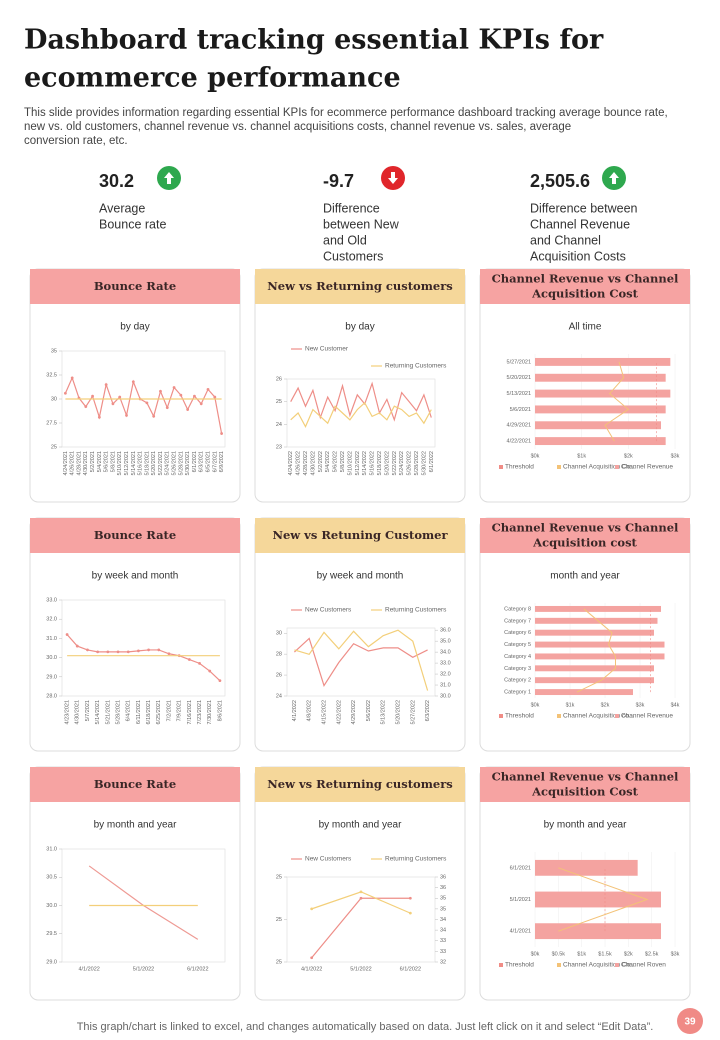  What do you see at coordinates (353, 256) in the screenshot?
I see `kpi-label: Customers` at bounding box center [353, 256].